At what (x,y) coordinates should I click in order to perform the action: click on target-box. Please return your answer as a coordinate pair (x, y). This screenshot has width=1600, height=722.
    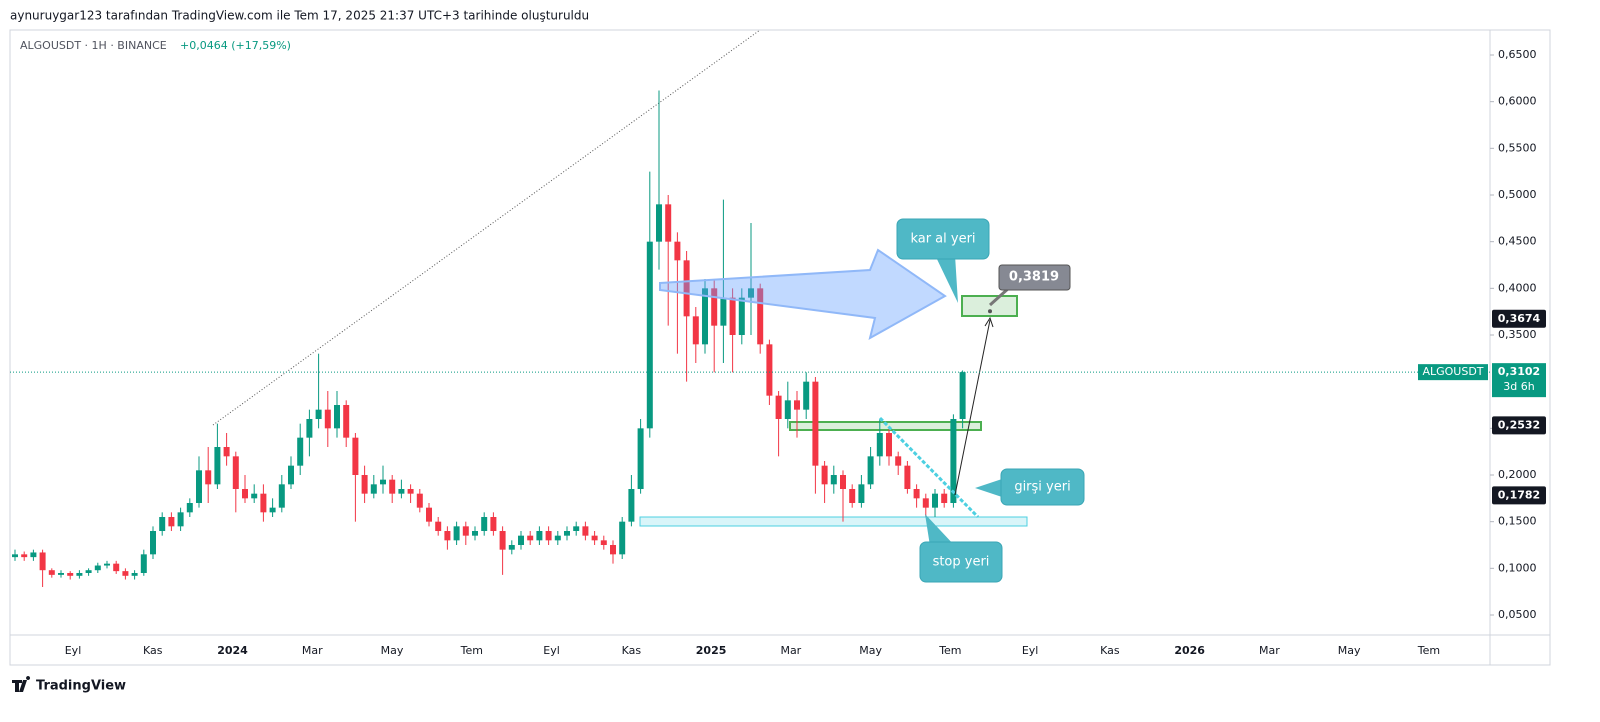
    Looking at the image, I should click on (1034, 277).